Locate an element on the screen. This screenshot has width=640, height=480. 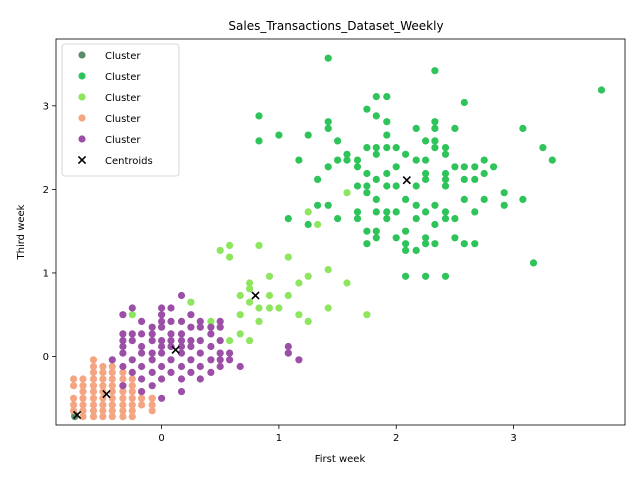
y-tick-label: 1 is located at coordinates (46, 273).